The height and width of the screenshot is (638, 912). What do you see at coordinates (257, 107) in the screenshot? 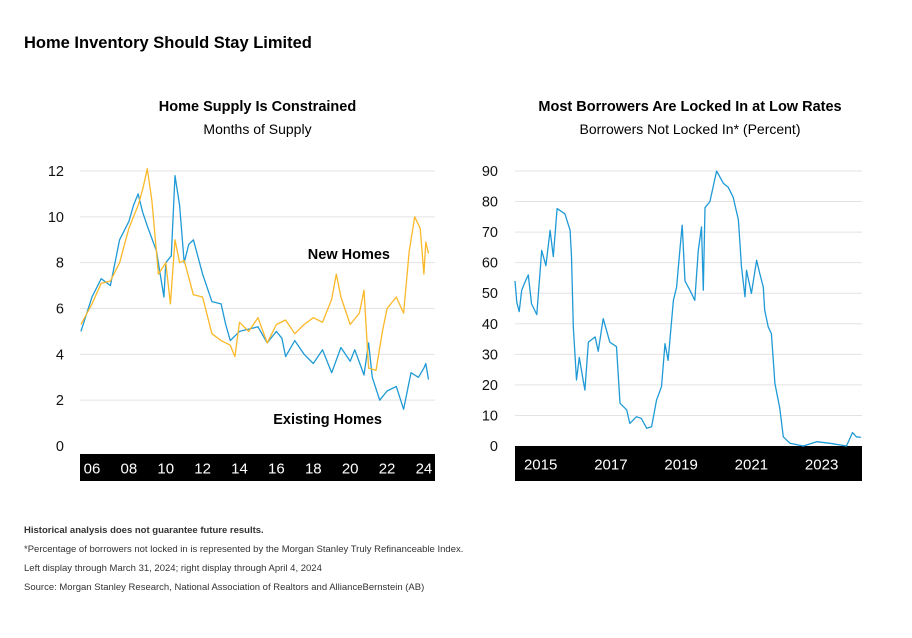
I see `left-chart-title: Home Supply Is Constrained` at bounding box center [257, 107].